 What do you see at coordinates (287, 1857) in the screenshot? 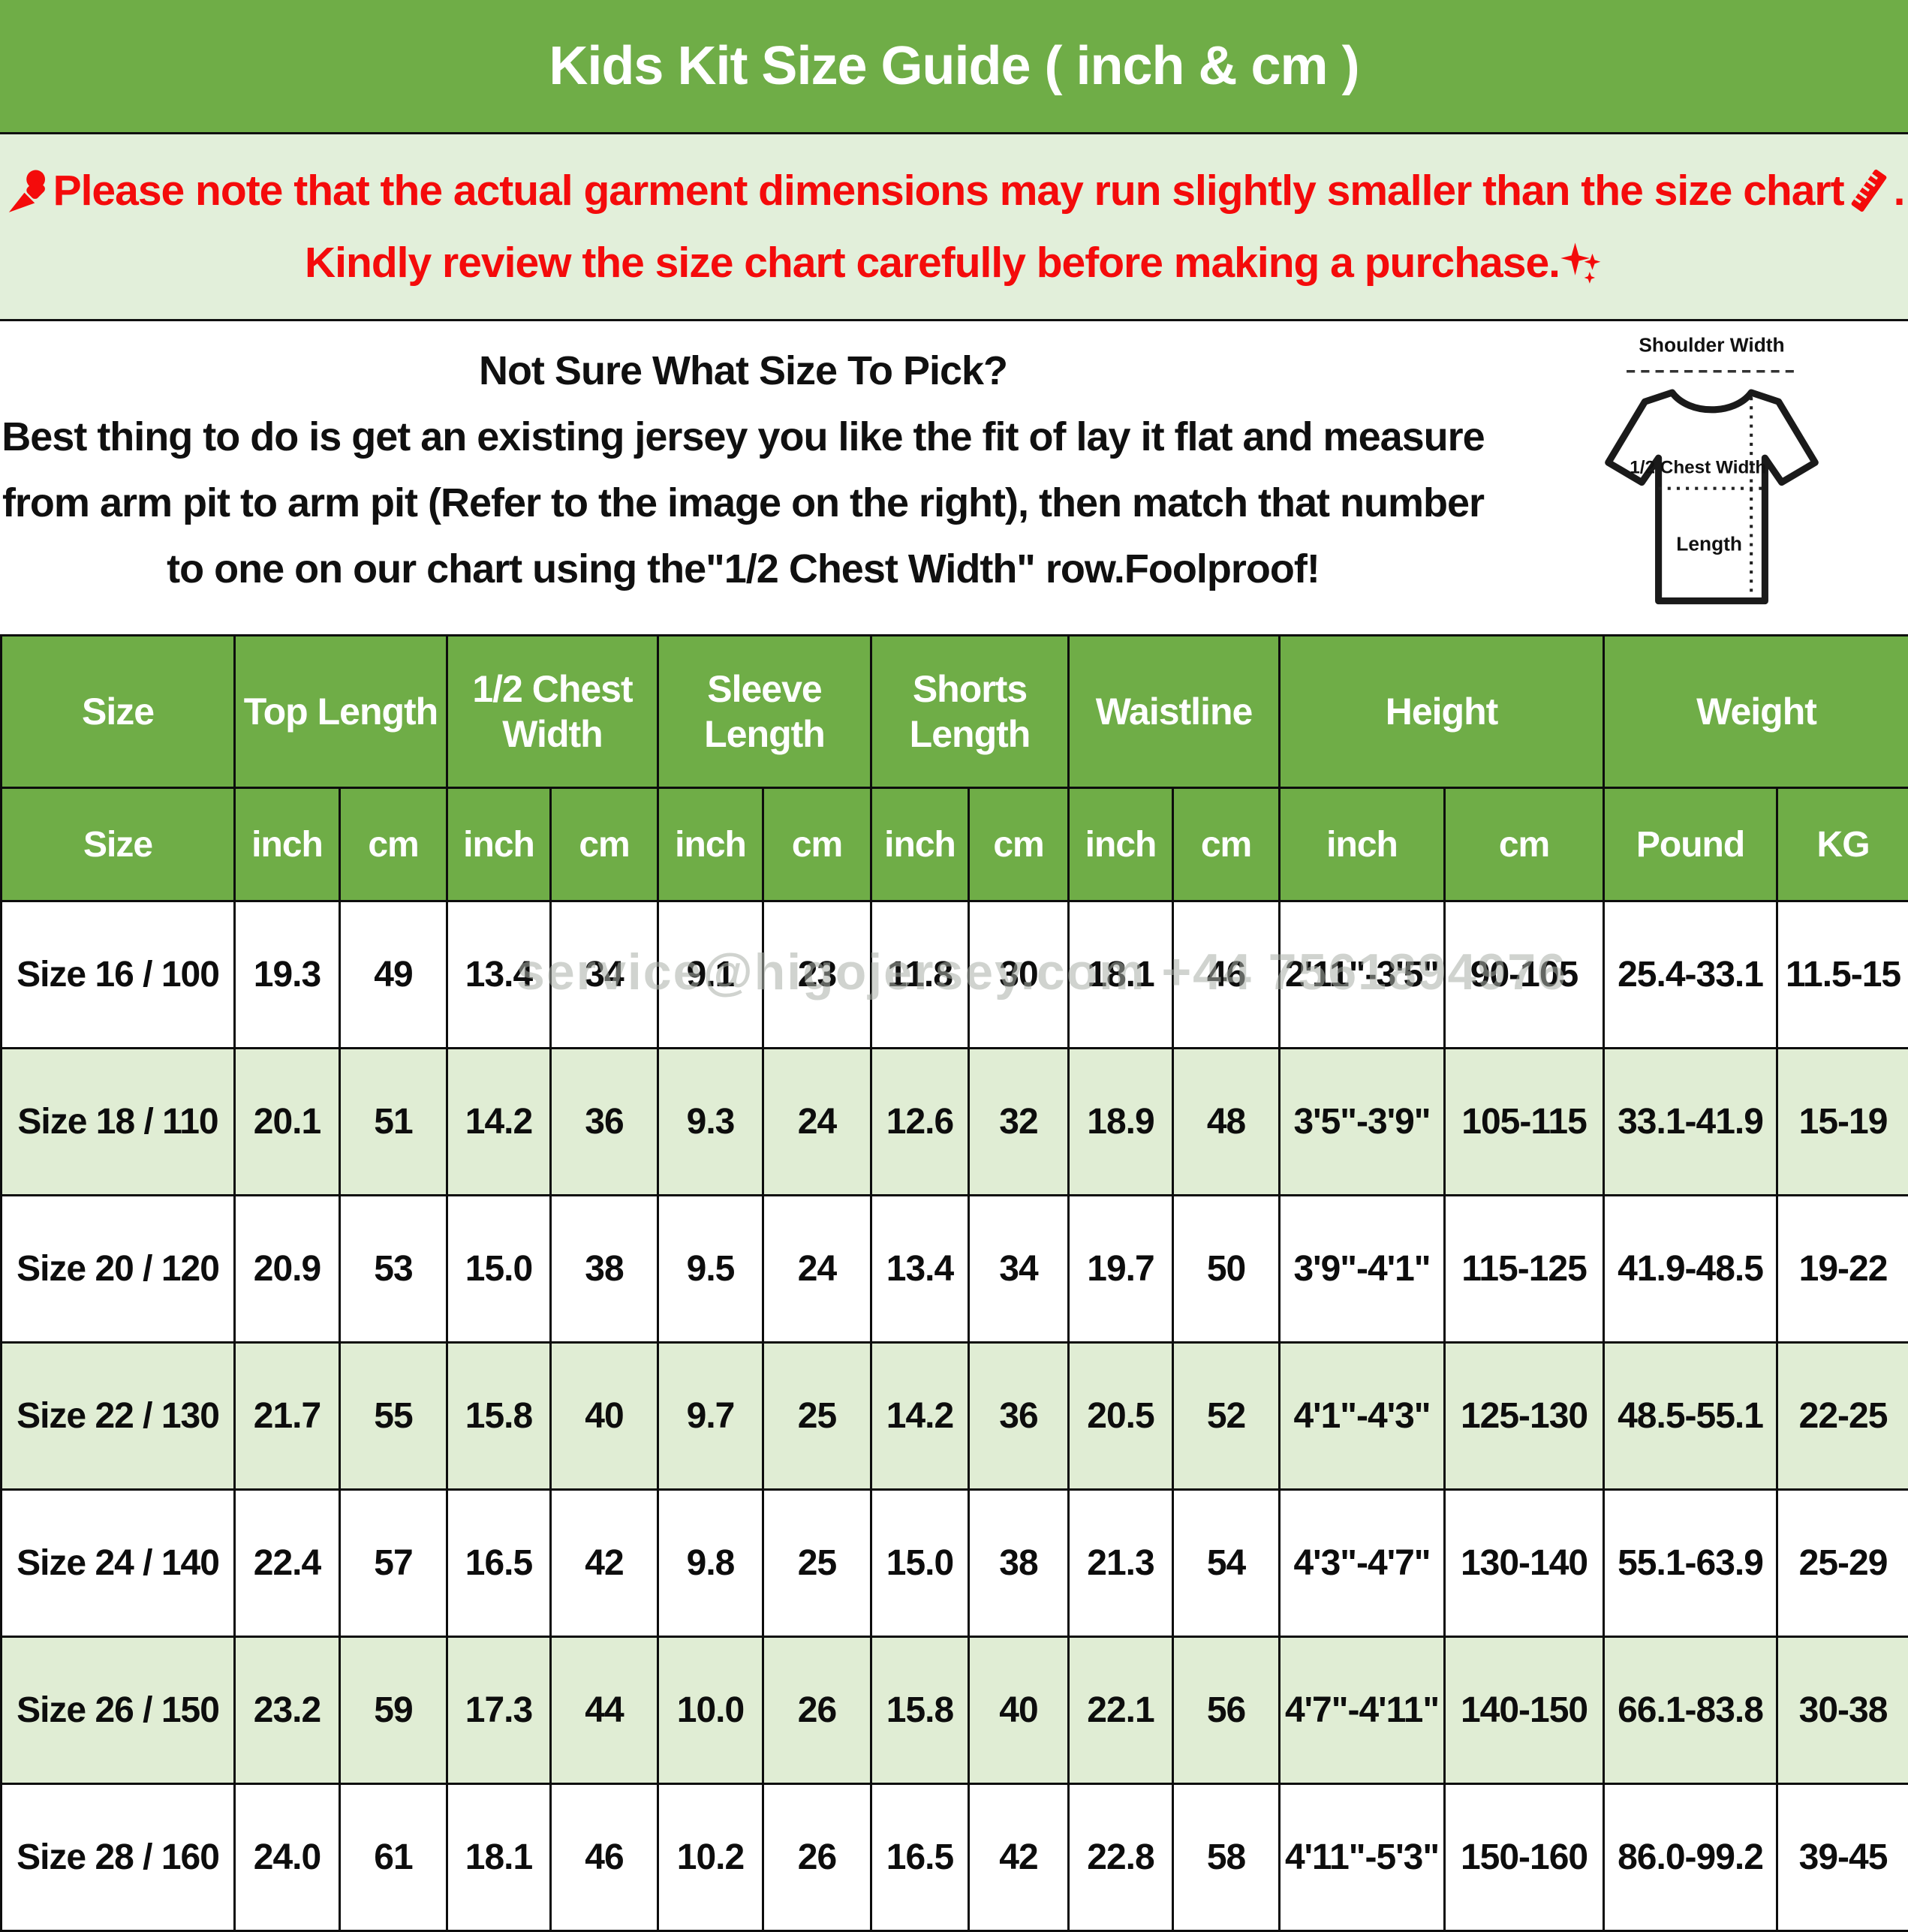
I see `measurement-cell: 24.0` at bounding box center [287, 1857].